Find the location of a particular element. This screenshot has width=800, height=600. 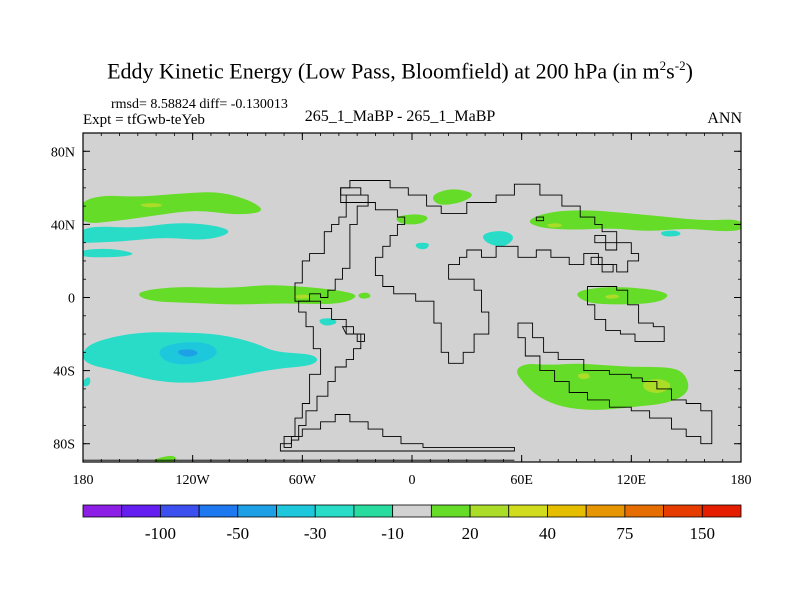

nh-asia-teal is located at coordinates (498, 239).